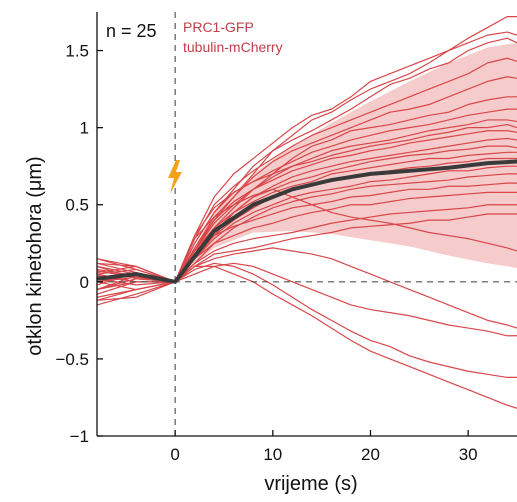 The height and width of the screenshot is (502, 517). What do you see at coordinates (370, 454) in the screenshot?
I see `x-tick-label: 20` at bounding box center [370, 454].